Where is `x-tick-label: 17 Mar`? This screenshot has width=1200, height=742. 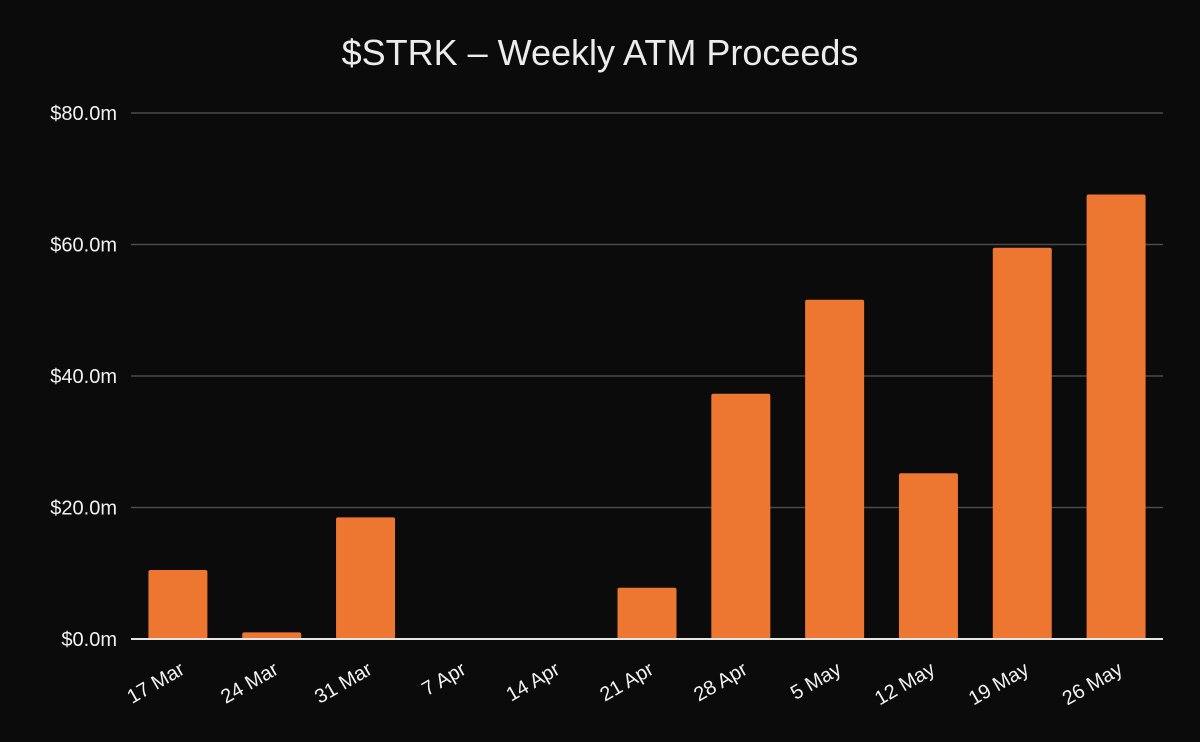
x-tick-label: 17 Mar is located at coordinates (155, 683).